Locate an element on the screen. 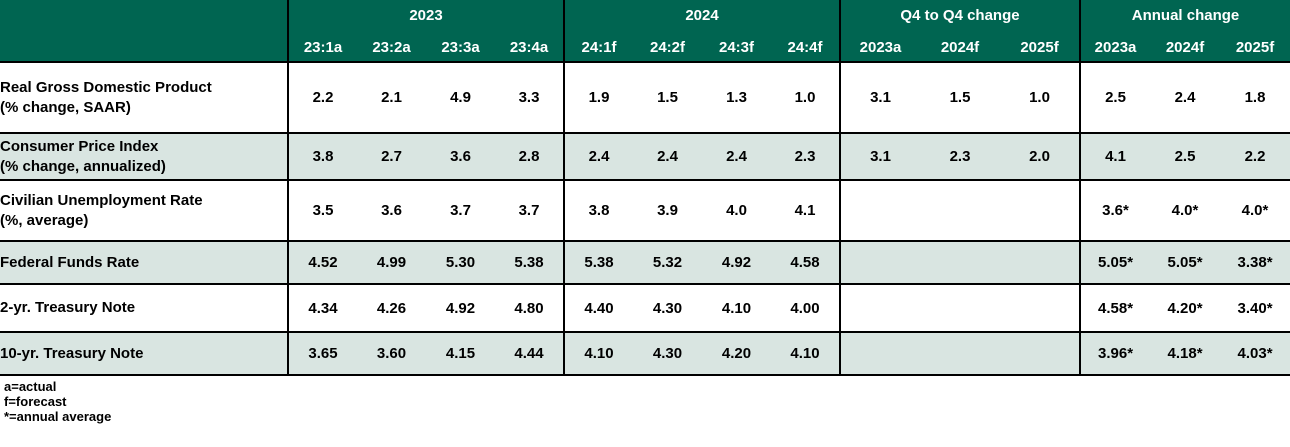 The width and height of the screenshot is (1290, 447). table-cell: 4.18* is located at coordinates (1185, 354).